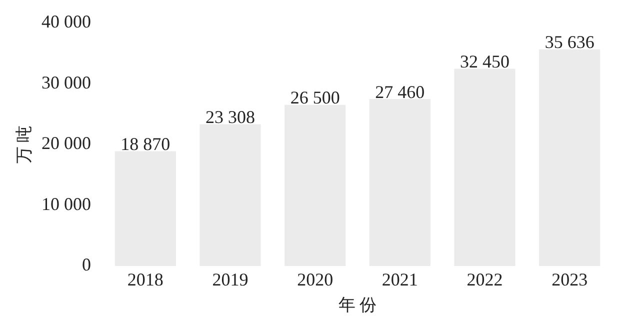 The image size is (627, 321). Describe the element at coordinates (230, 280) in the screenshot. I see `x-tick-label: 2019` at that location.